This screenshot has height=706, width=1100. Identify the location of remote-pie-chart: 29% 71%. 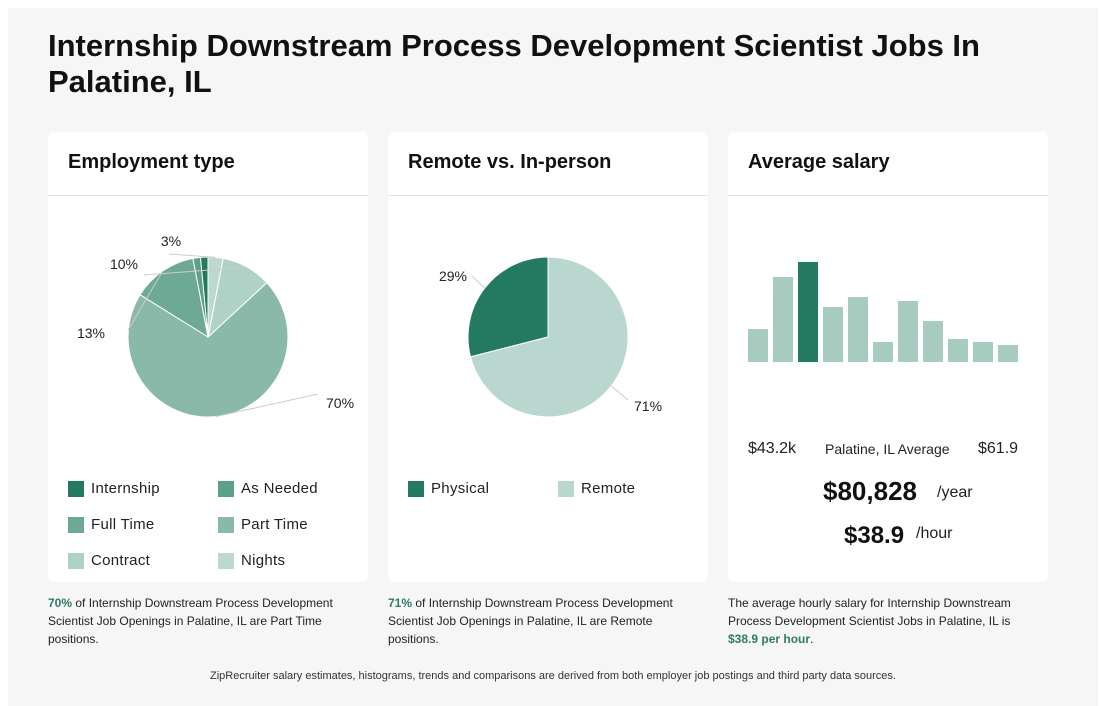
(550, 337).